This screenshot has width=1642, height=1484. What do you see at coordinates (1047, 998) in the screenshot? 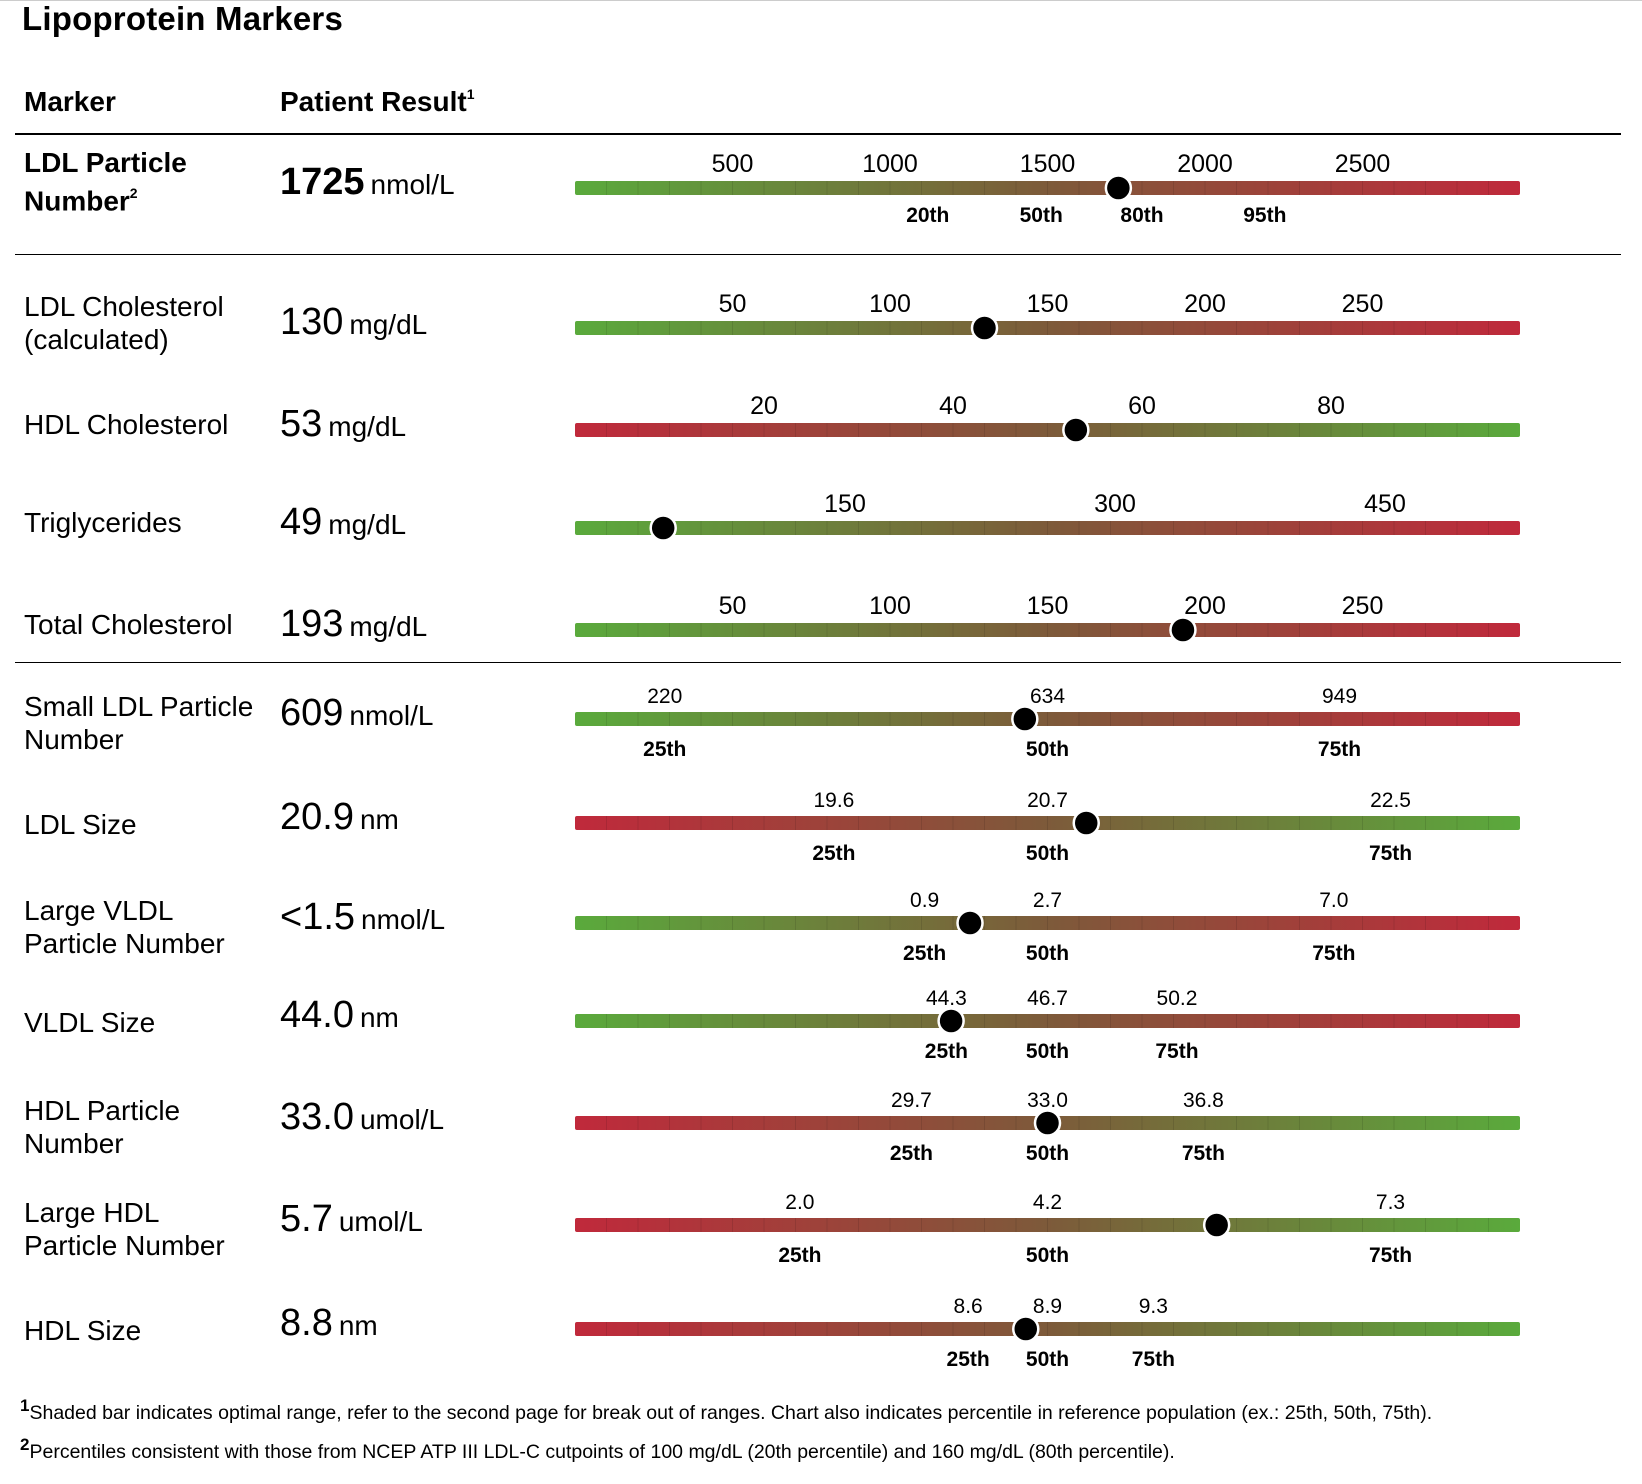
I see `percentile-value-label: 46.7` at bounding box center [1047, 998].